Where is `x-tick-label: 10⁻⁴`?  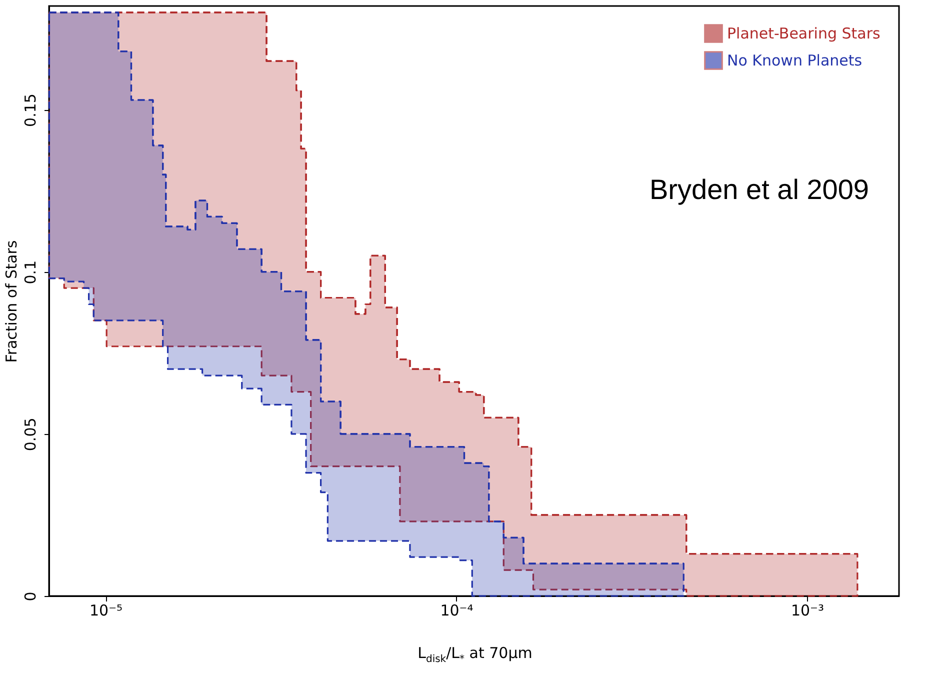 x-tick-label: 10⁻⁴ is located at coordinates (457, 611).